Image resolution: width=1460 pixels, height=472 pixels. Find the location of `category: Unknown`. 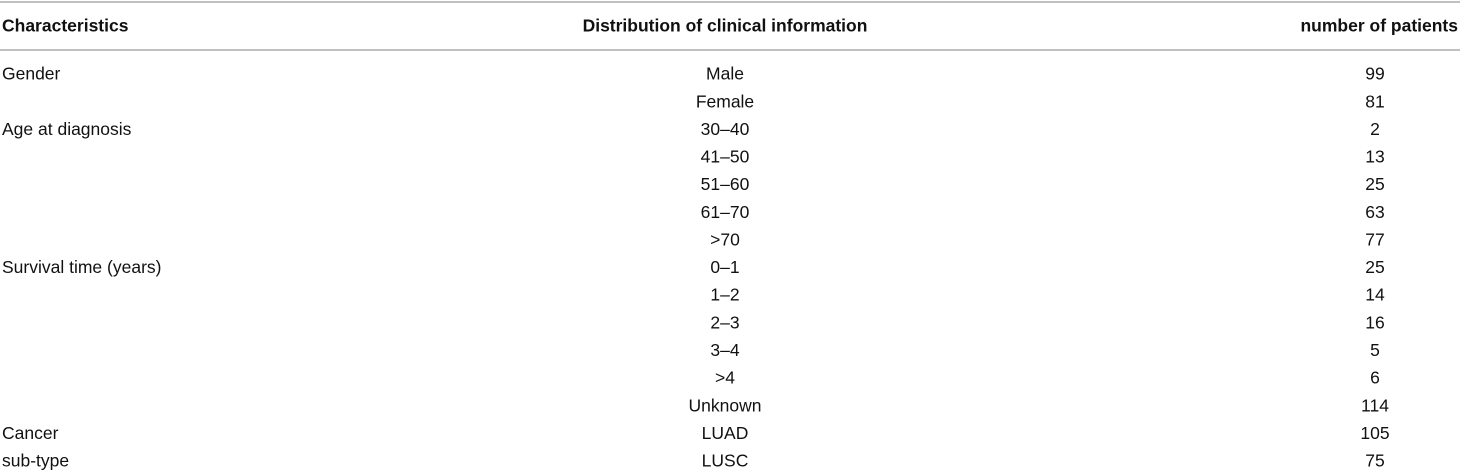

category: Unknown is located at coordinates (725, 405).